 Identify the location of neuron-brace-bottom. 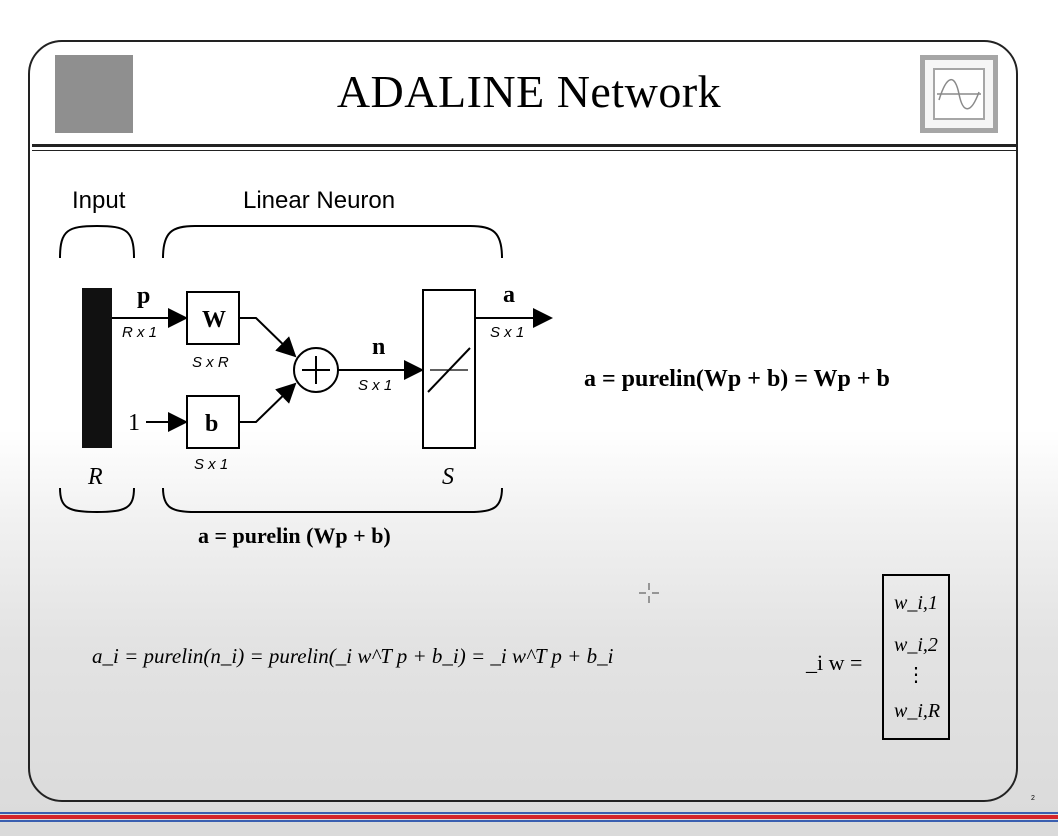
(332, 500).